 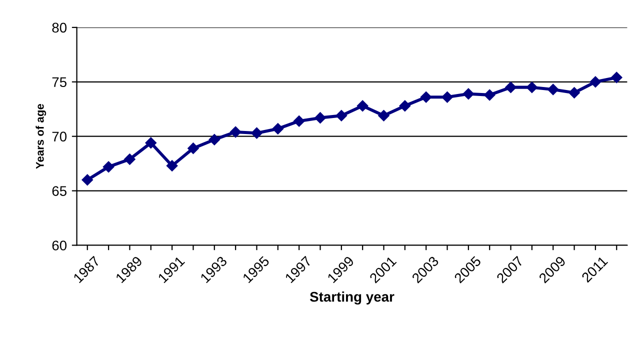 What do you see at coordinates (59, 137) in the screenshot?
I see `y-tick-label: 70` at bounding box center [59, 137].